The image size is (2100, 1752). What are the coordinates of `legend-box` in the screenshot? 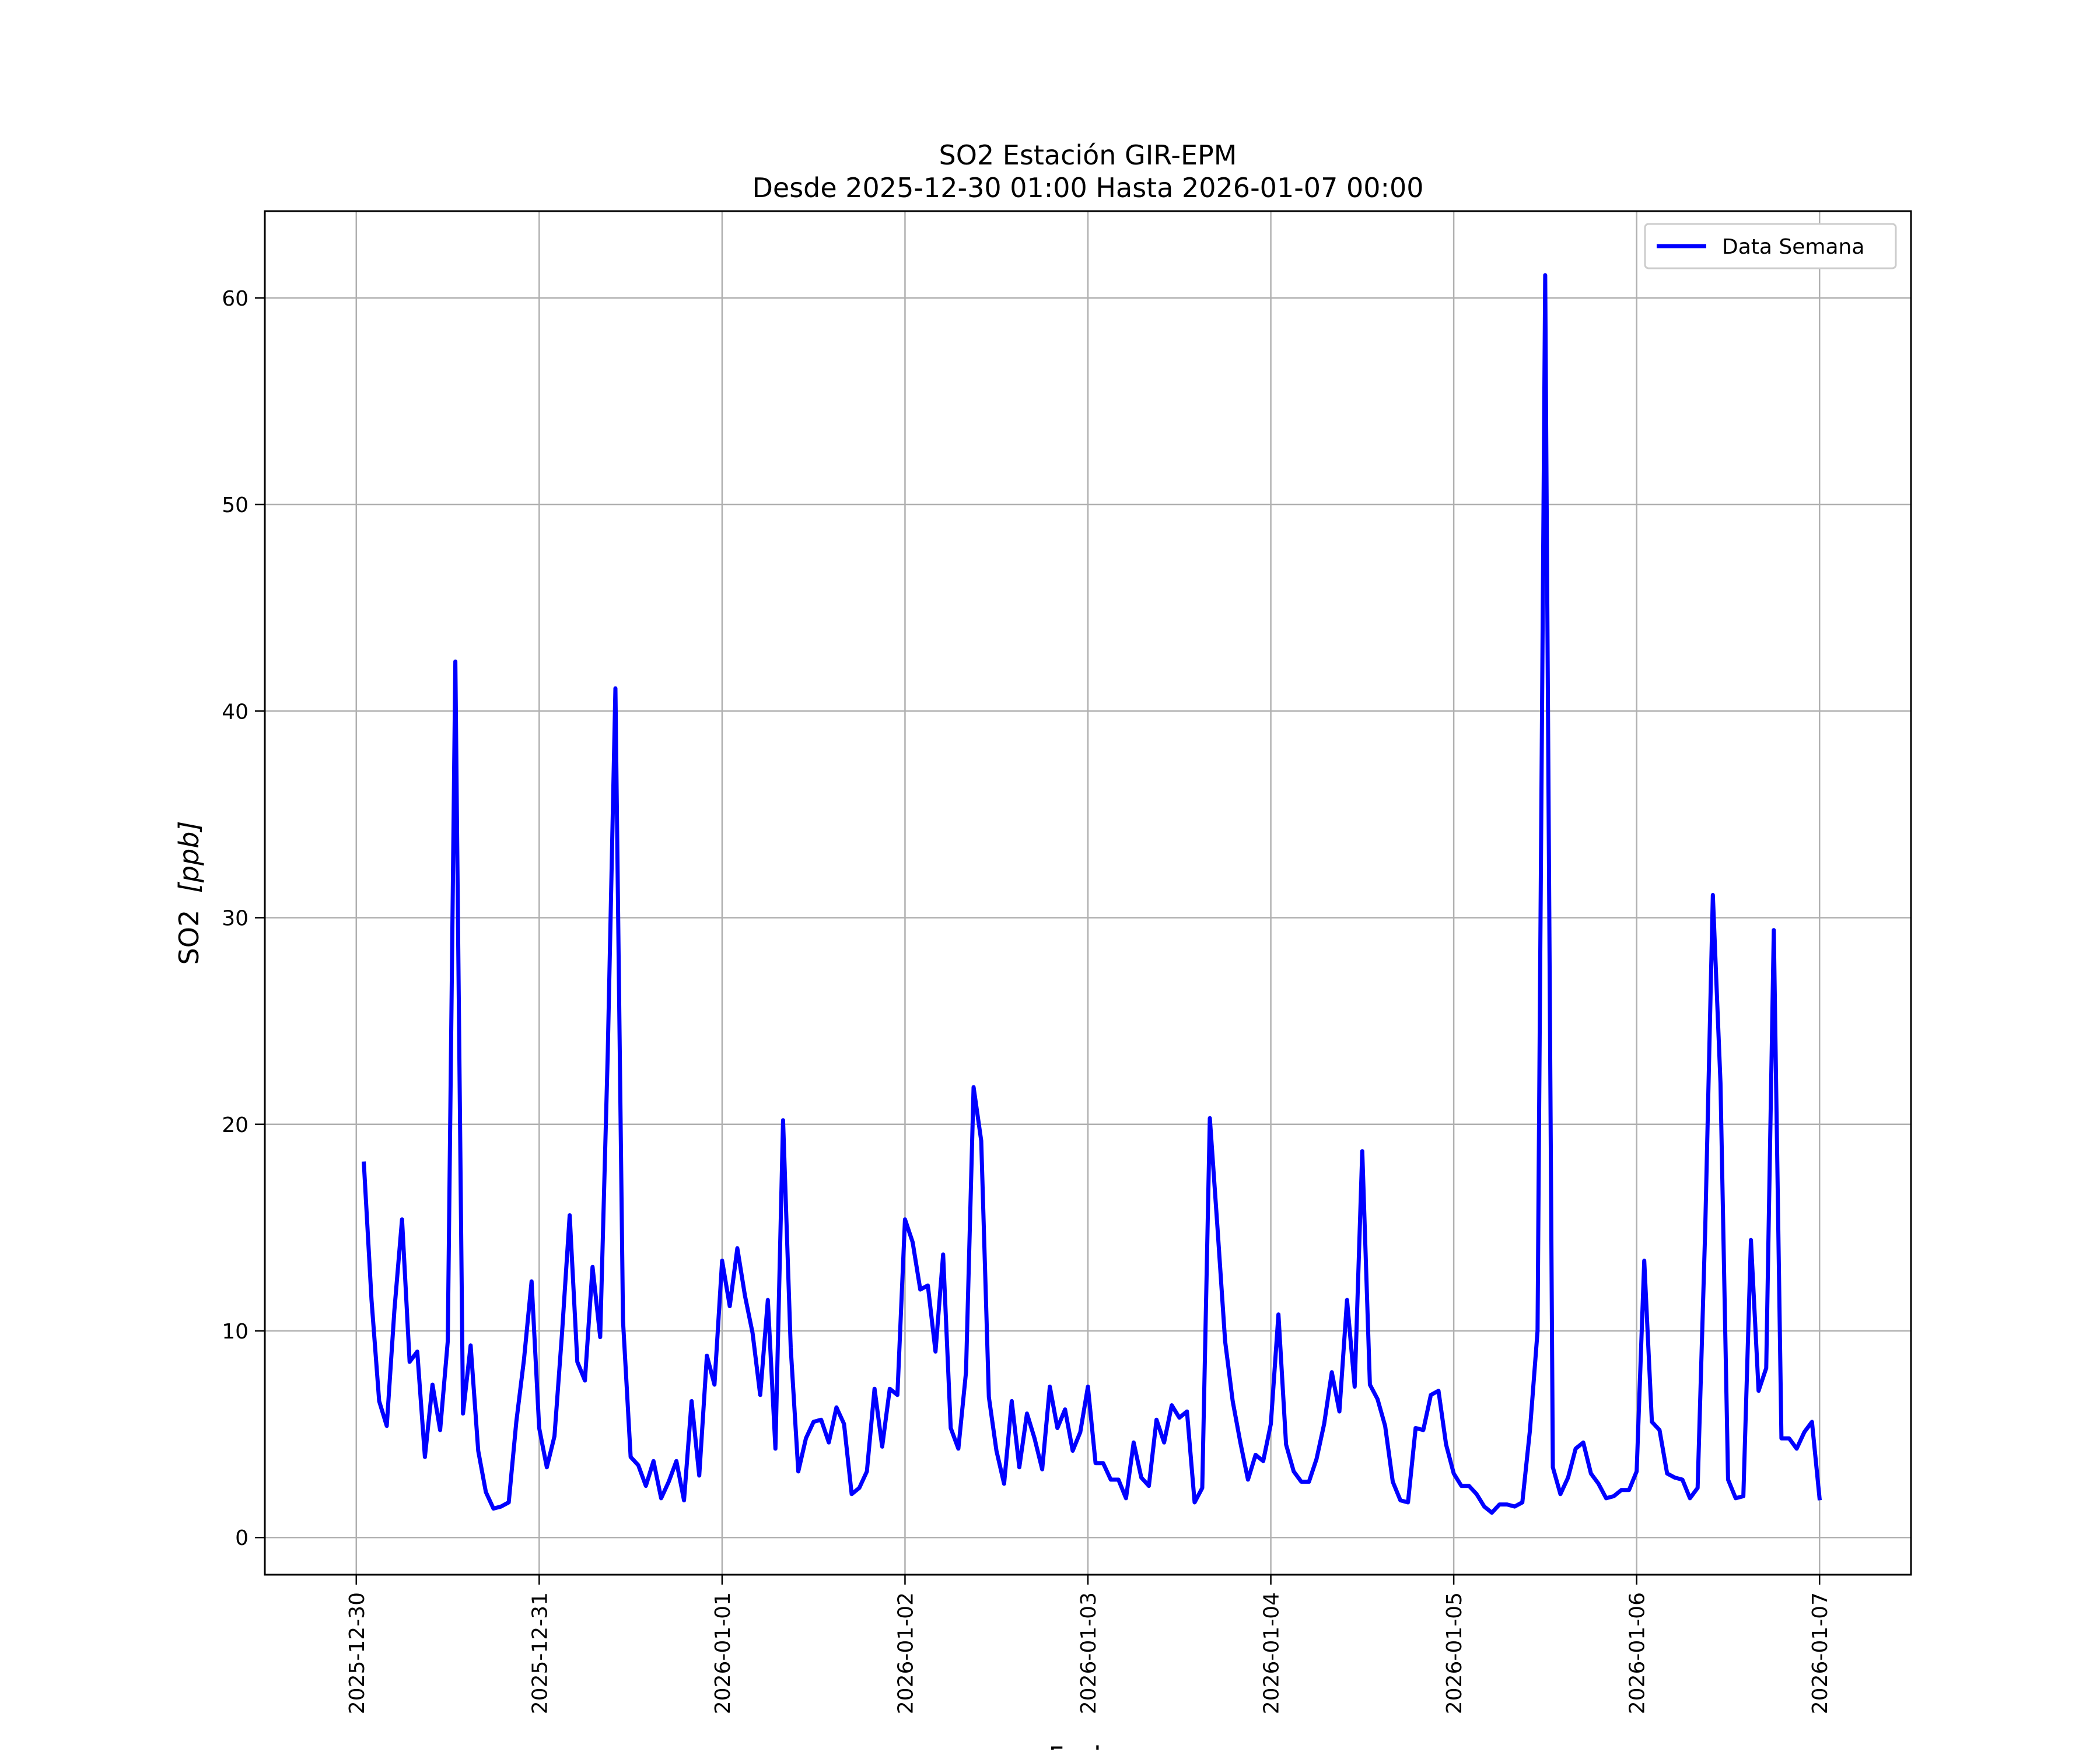 It's located at (1770, 246).